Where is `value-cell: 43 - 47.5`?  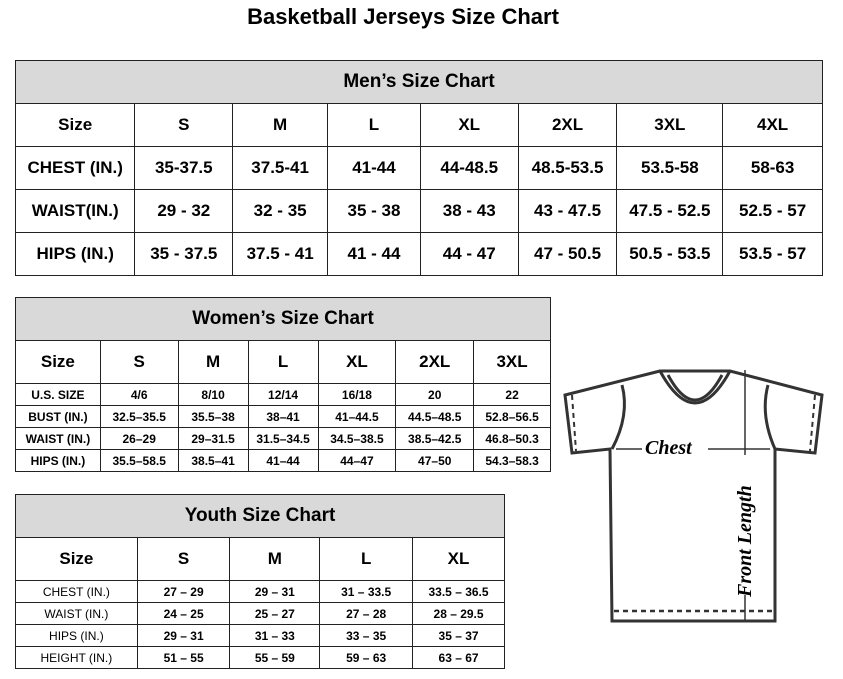
value-cell: 43 - 47.5 is located at coordinates (567, 211).